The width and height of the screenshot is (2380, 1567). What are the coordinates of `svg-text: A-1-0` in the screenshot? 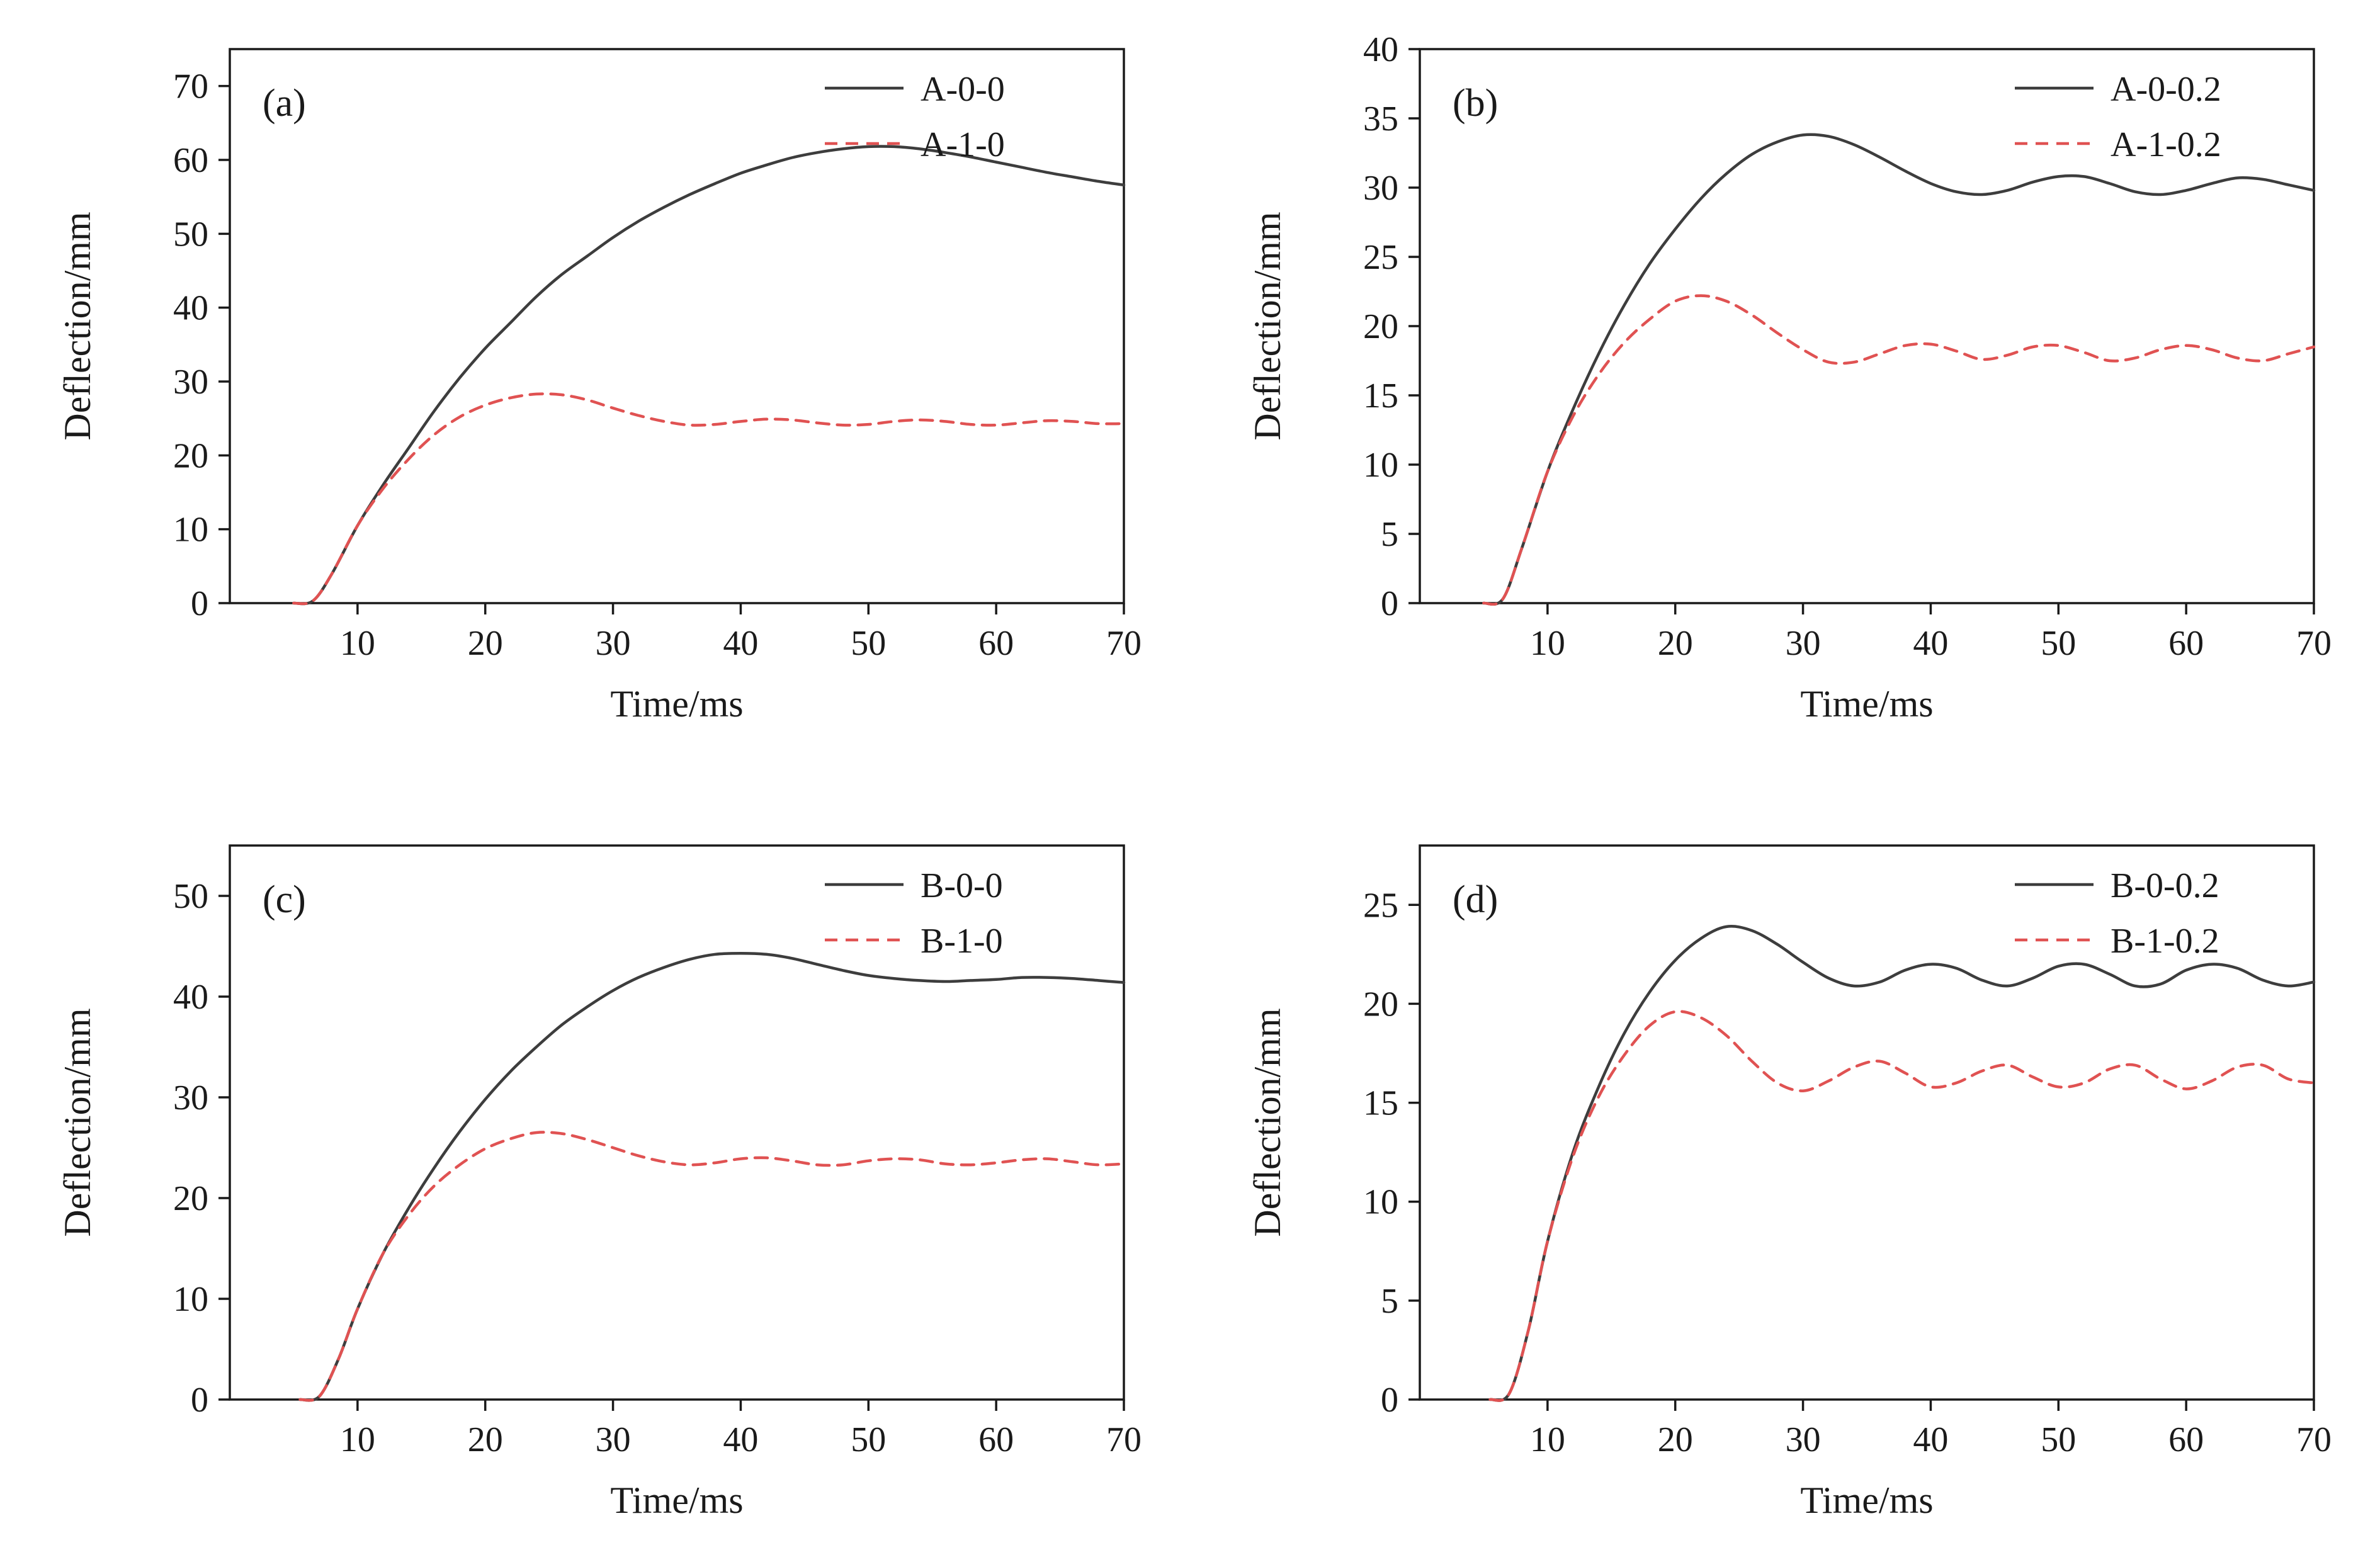 It's located at (963, 144).